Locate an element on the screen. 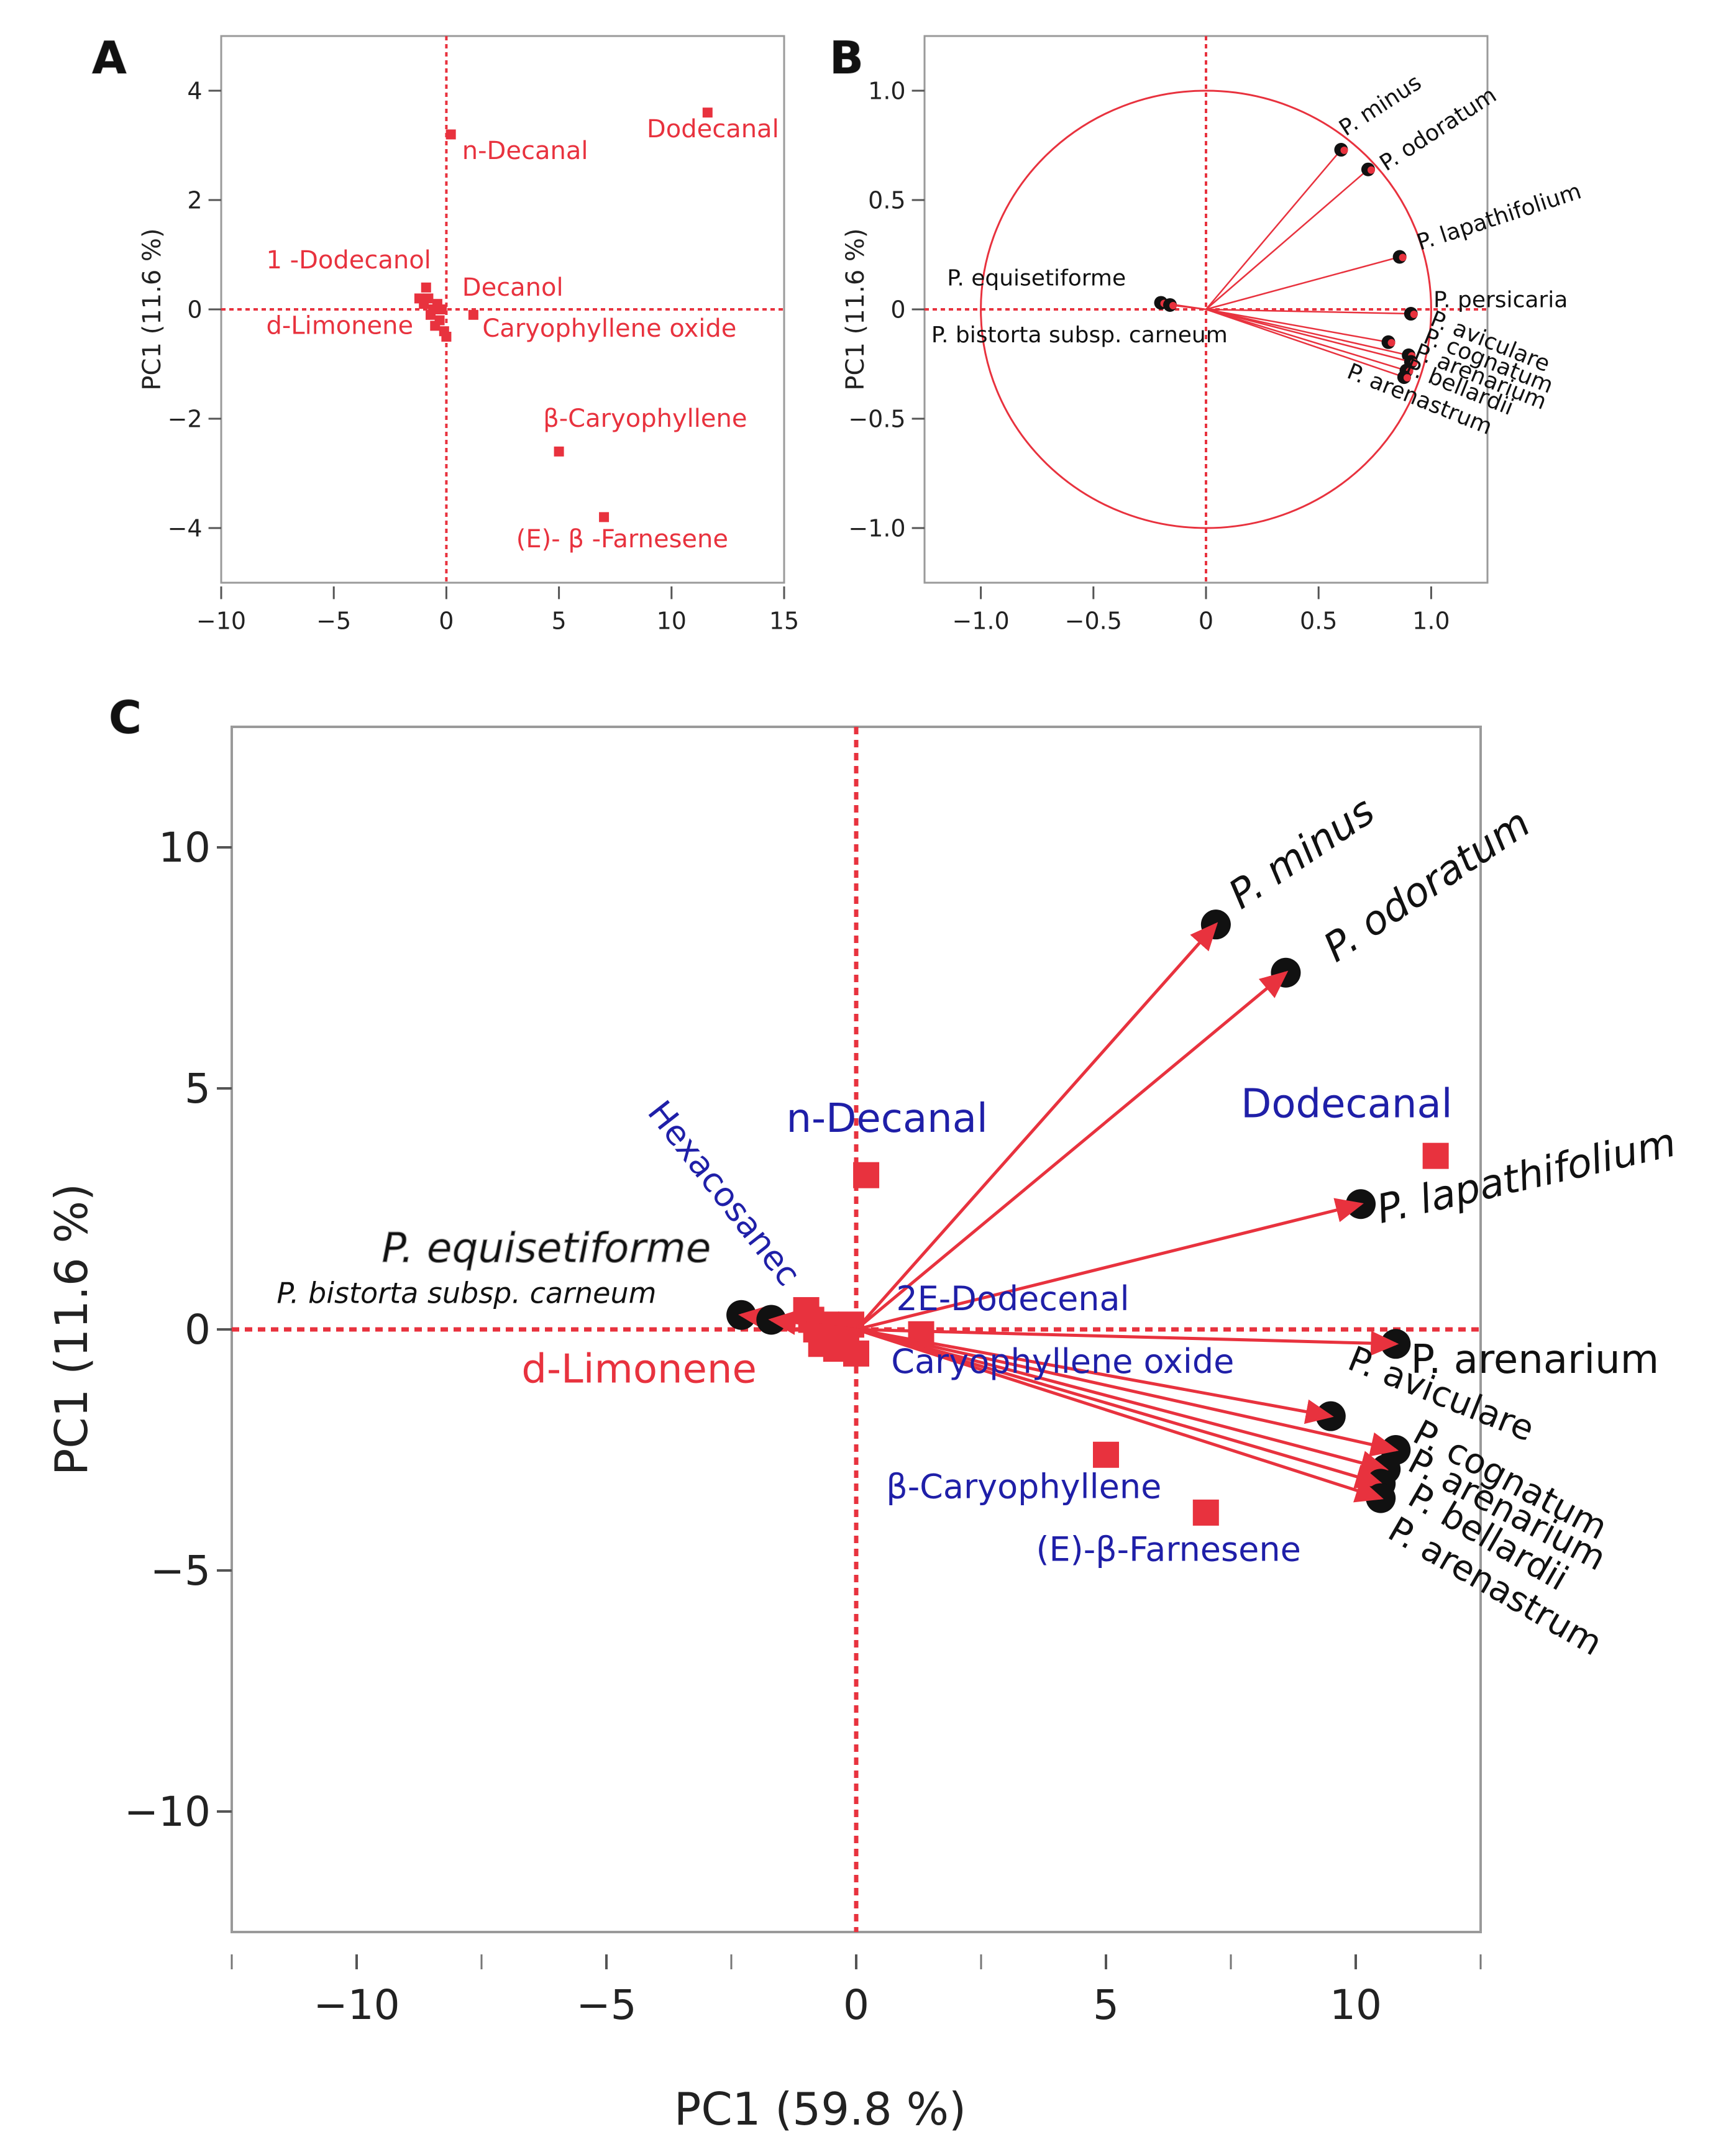  panel-a-y-tick-label: 4 is located at coordinates (194, 90).